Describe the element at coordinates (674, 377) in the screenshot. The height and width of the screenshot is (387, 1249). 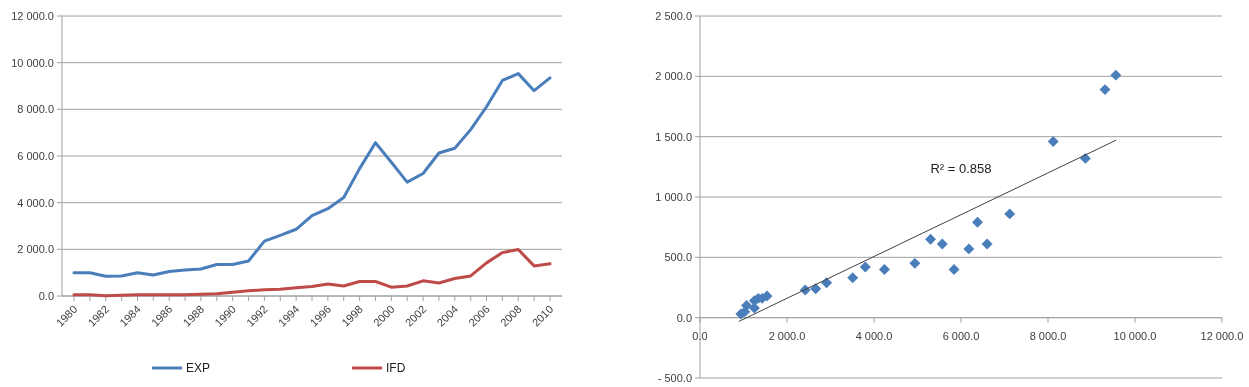
I see `y-tick-label: - 500.0` at that location.